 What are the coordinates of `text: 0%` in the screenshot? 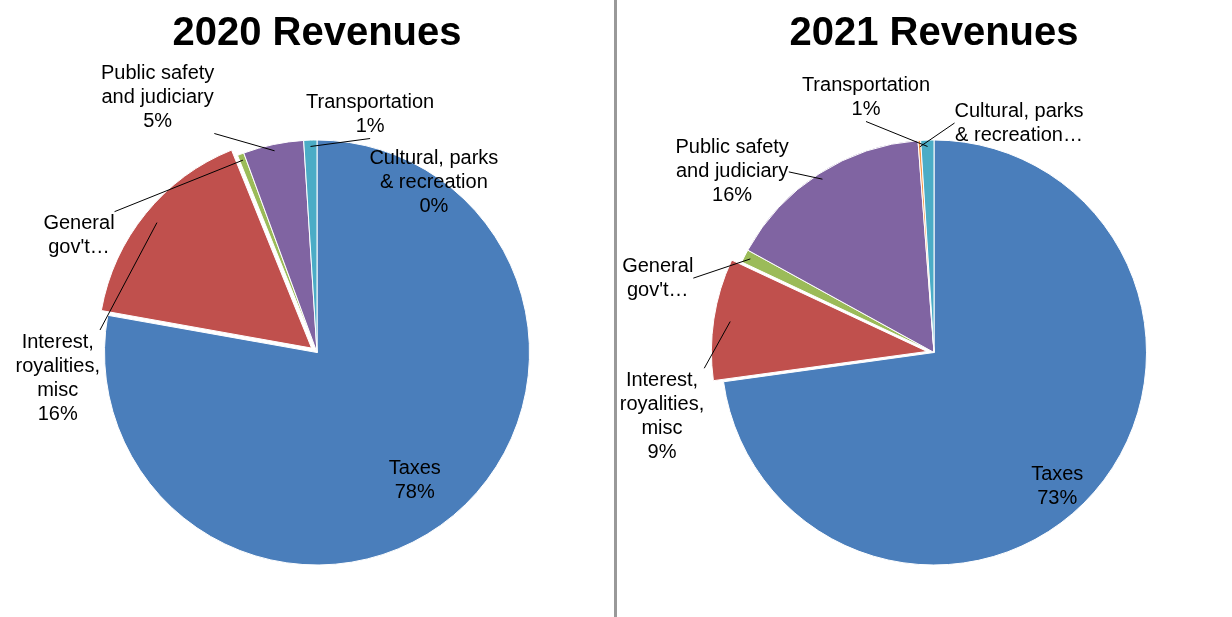 It's located at (434, 205).